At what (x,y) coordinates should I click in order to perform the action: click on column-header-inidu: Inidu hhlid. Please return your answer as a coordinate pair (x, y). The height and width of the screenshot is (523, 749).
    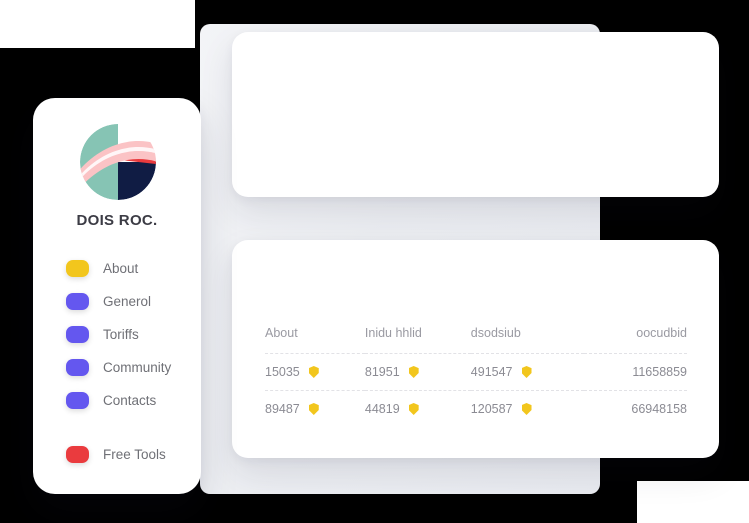
    Looking at the image, I should click on (393, 333).